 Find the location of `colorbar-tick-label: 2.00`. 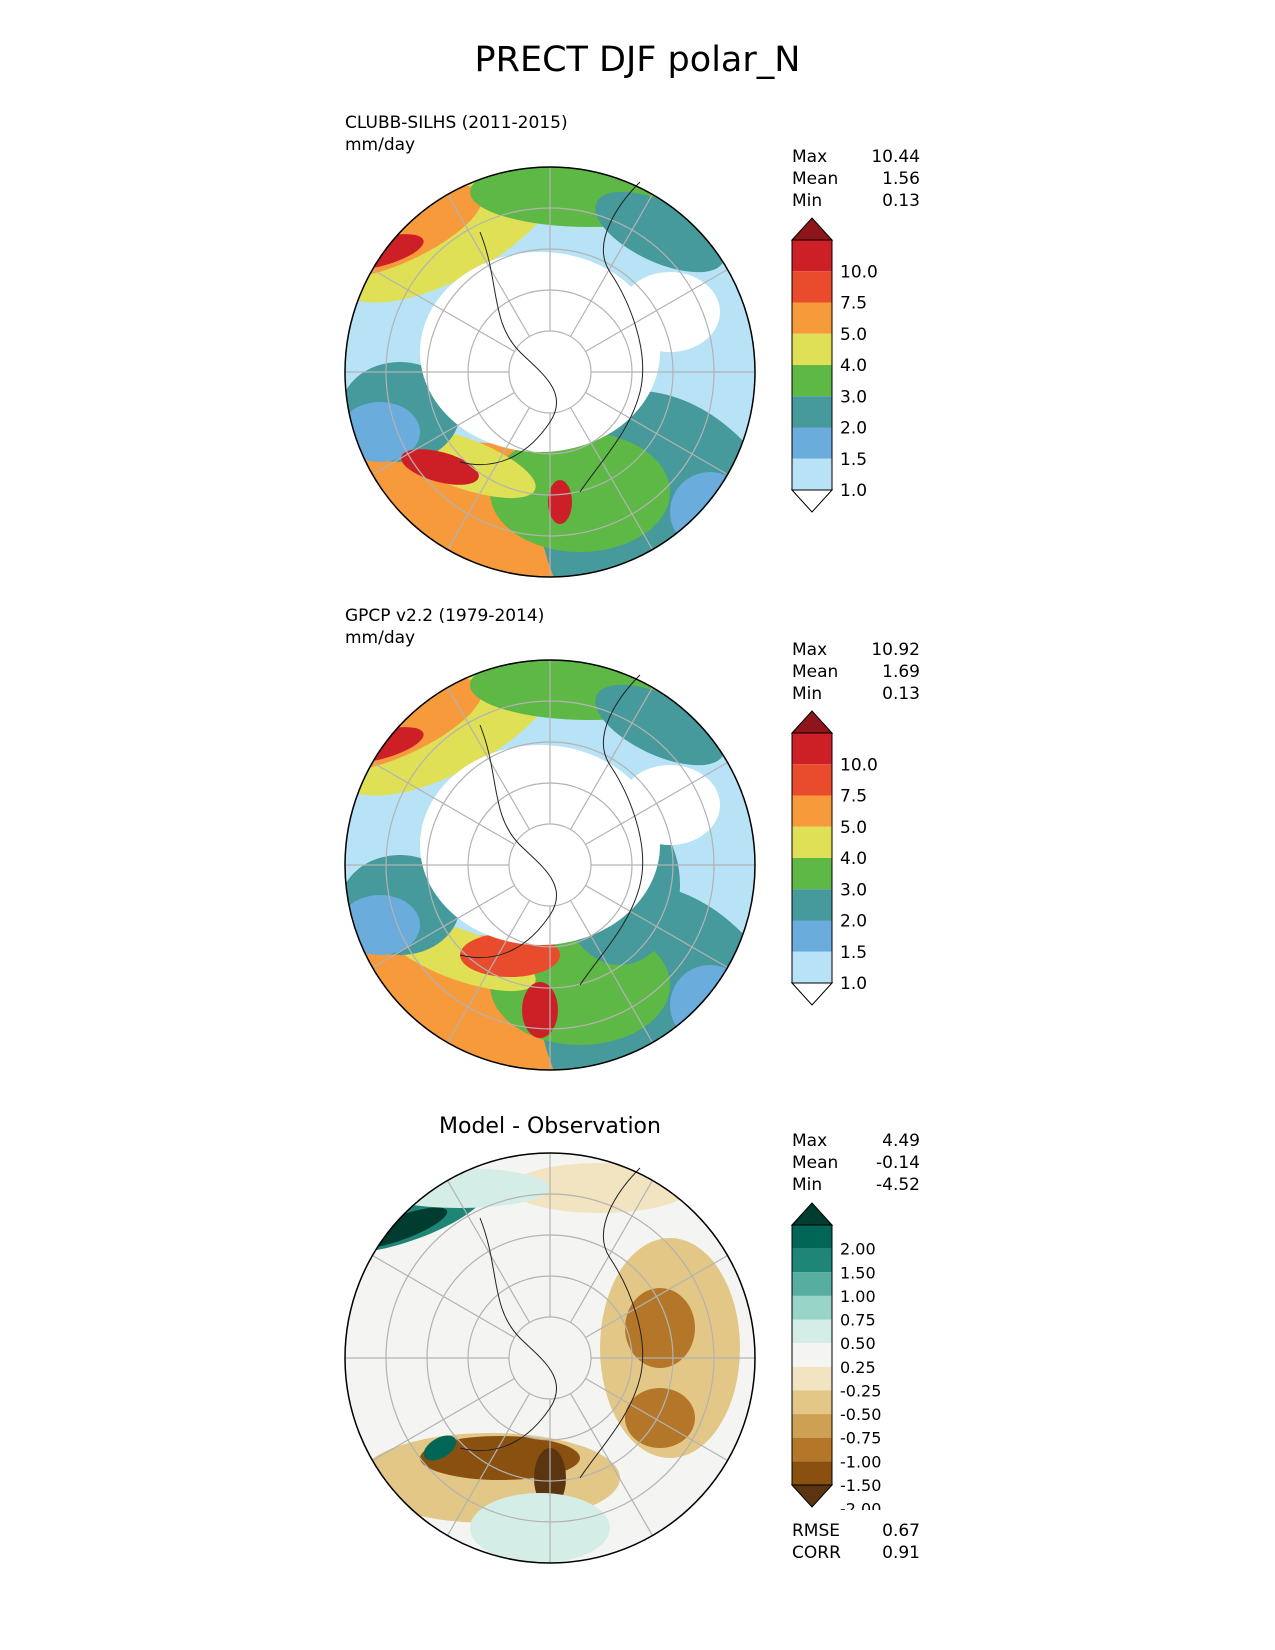

colorbar-tick-label: 2.00 is located at coordinates (858, 1249).